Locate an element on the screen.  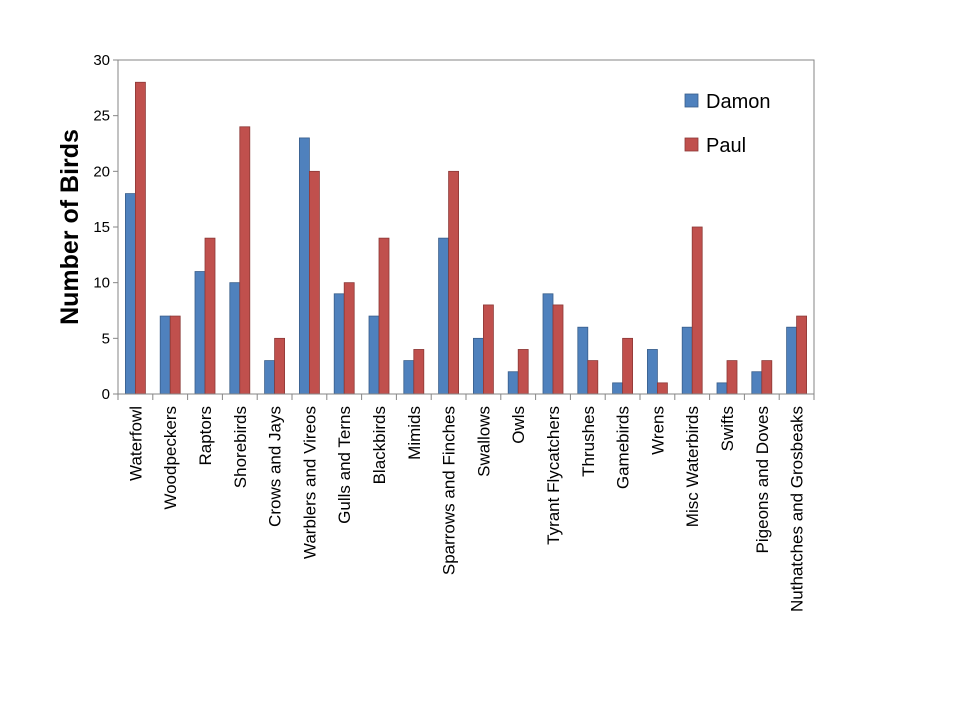
x-category-label: Owls is located at coordinates (518, 425).